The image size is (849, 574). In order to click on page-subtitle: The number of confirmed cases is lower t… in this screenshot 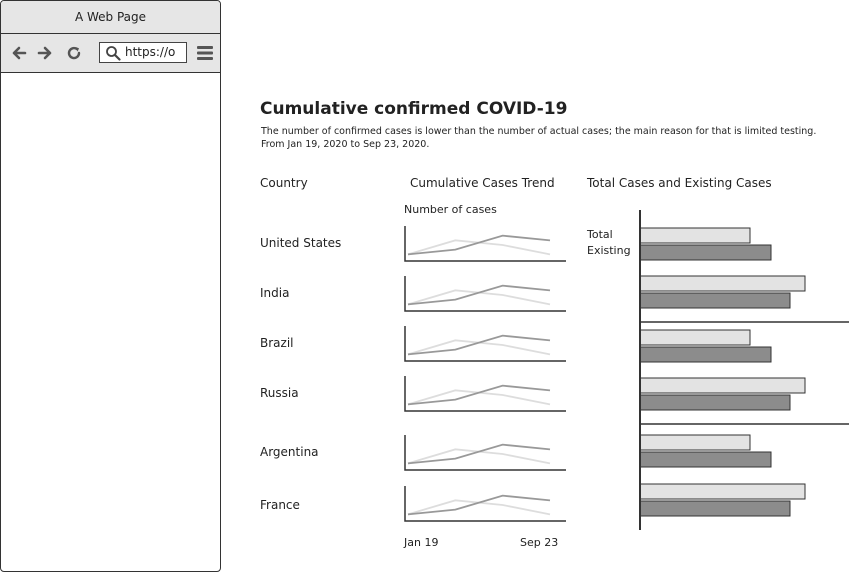, I will do `click(541, 138)`.